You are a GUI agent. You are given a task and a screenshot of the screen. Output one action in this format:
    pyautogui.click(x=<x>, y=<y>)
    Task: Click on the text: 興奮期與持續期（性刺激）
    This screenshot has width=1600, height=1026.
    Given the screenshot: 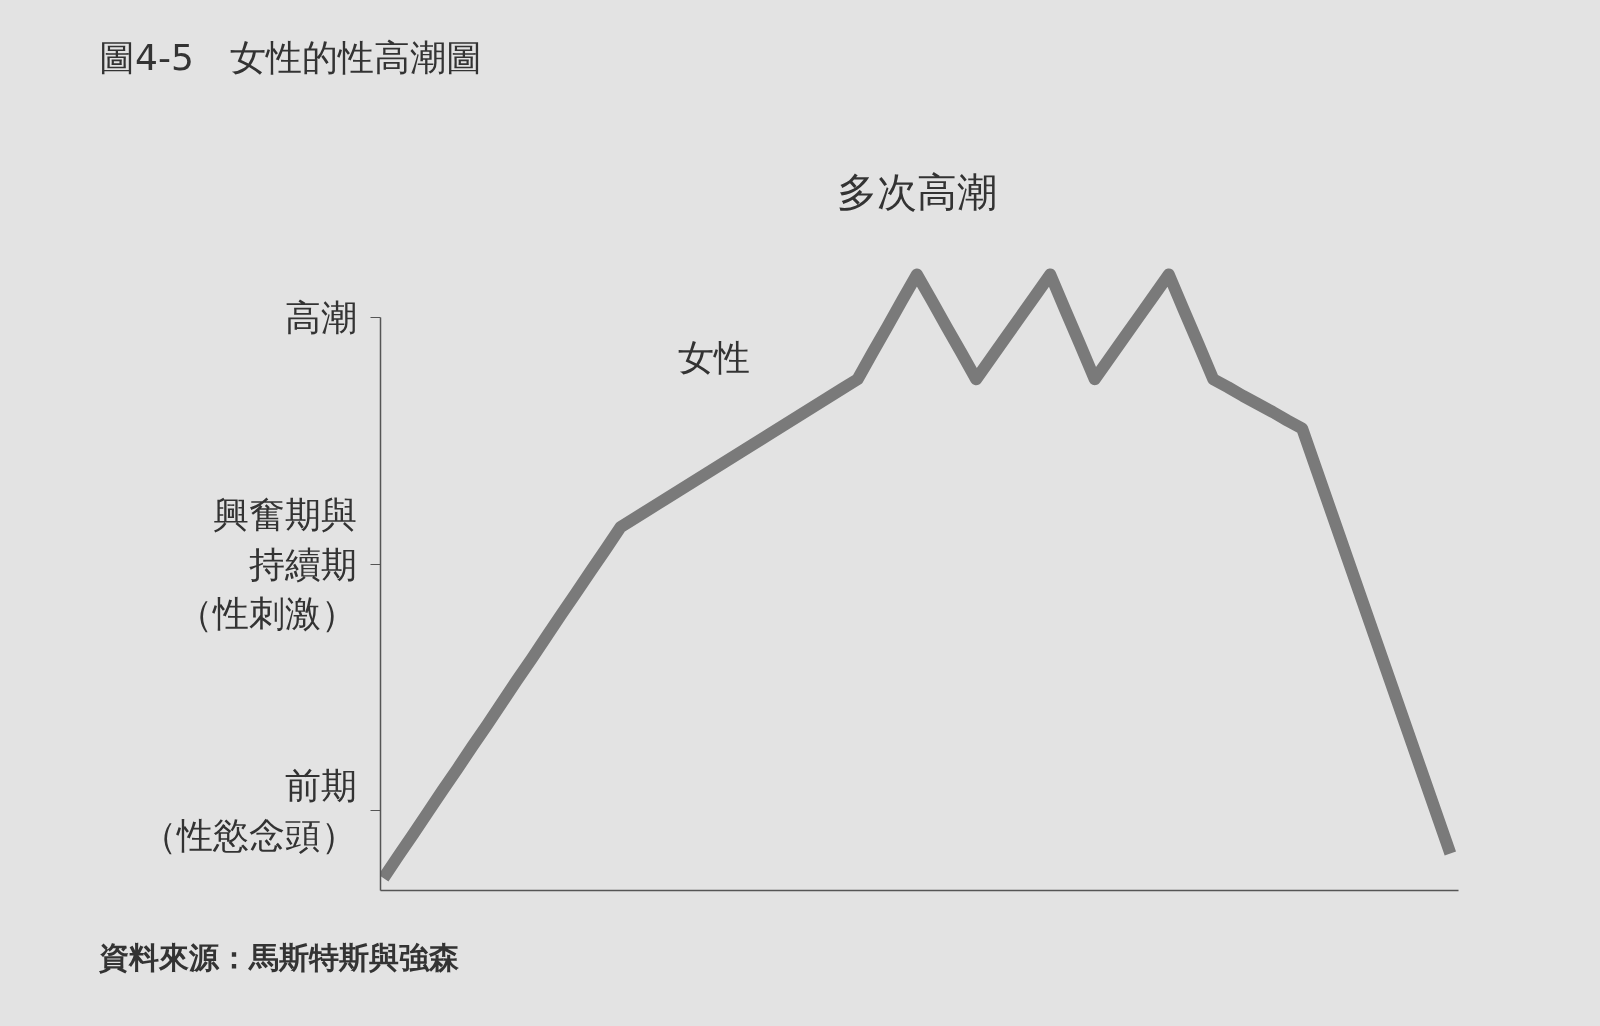 What is the action you would take?
    pyautogui.click(x=266, y=564)
    